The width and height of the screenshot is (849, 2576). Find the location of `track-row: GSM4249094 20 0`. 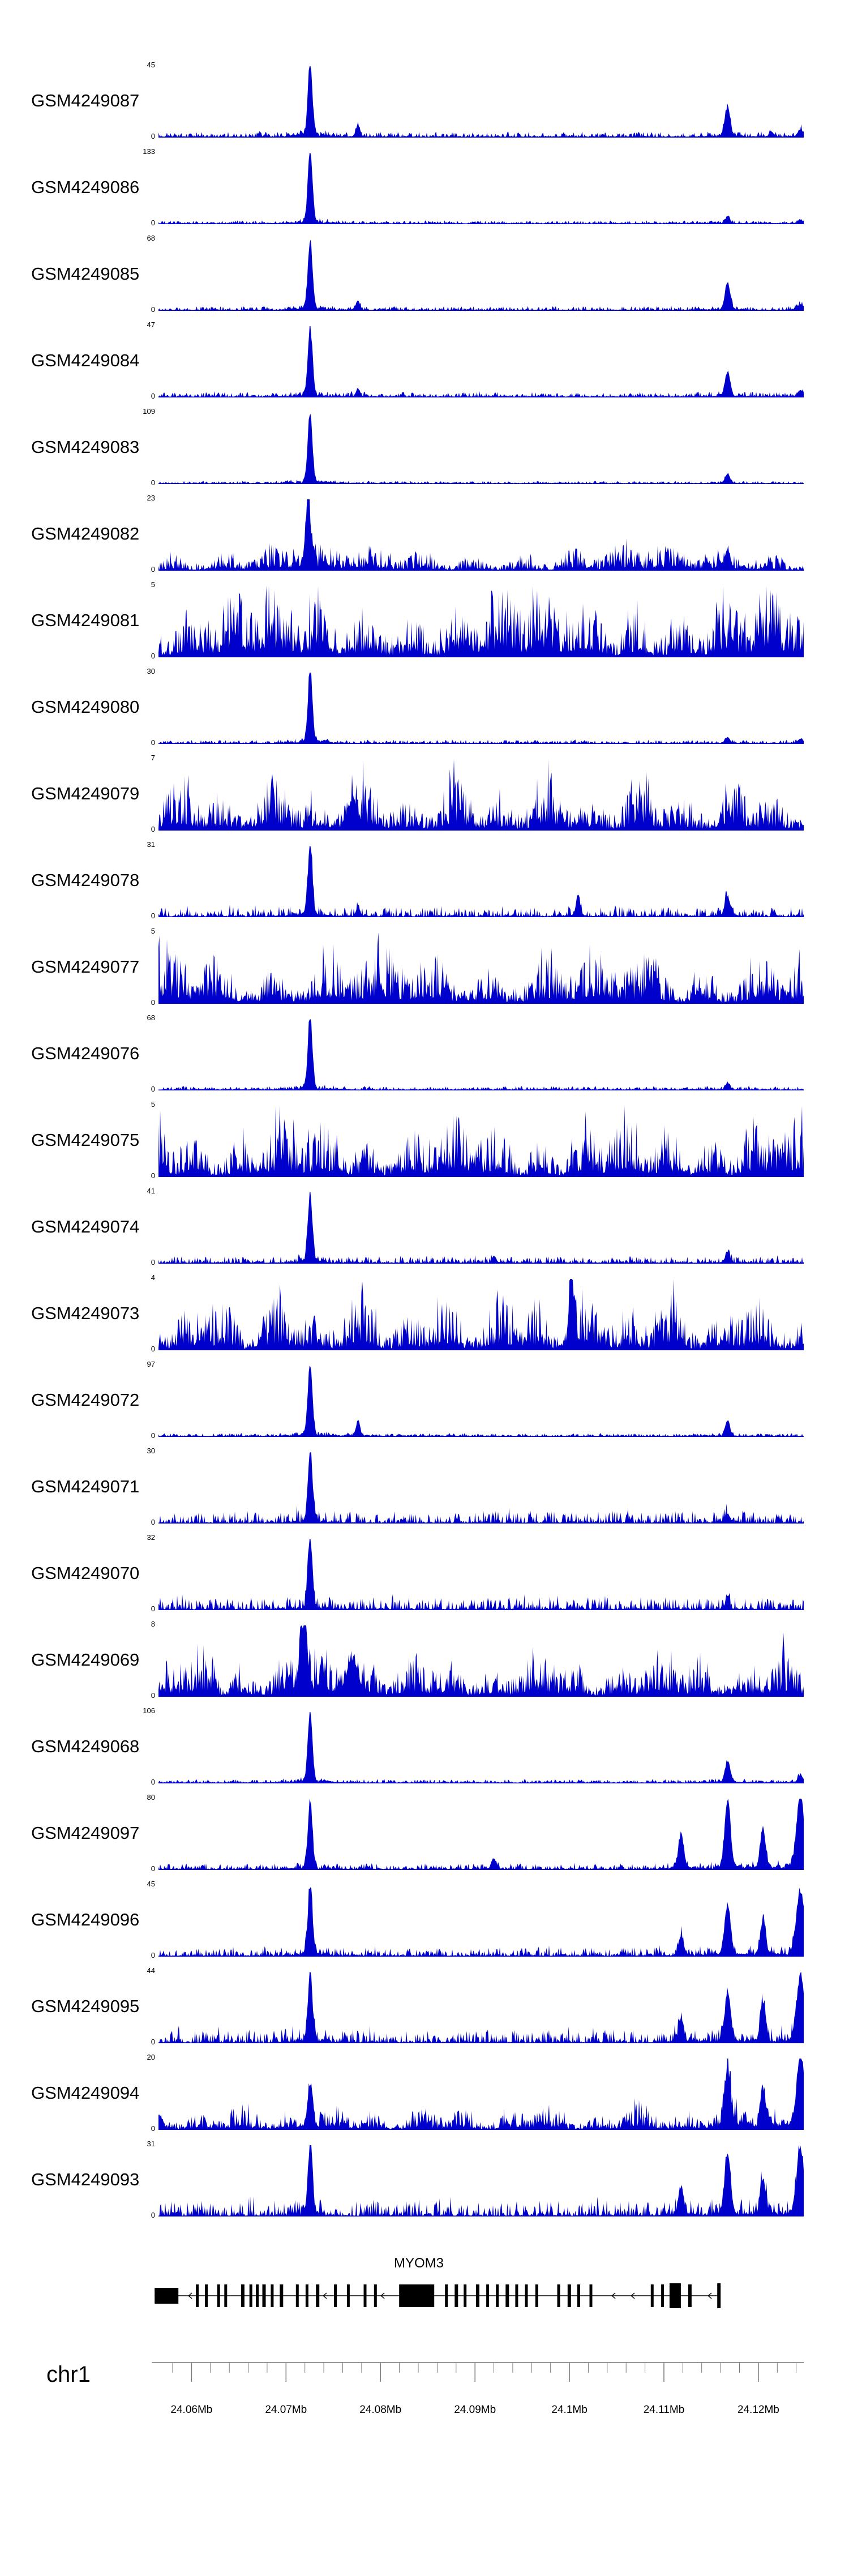

track-row: GSM4249094 20 0 is located at coordinates (424, 2092).